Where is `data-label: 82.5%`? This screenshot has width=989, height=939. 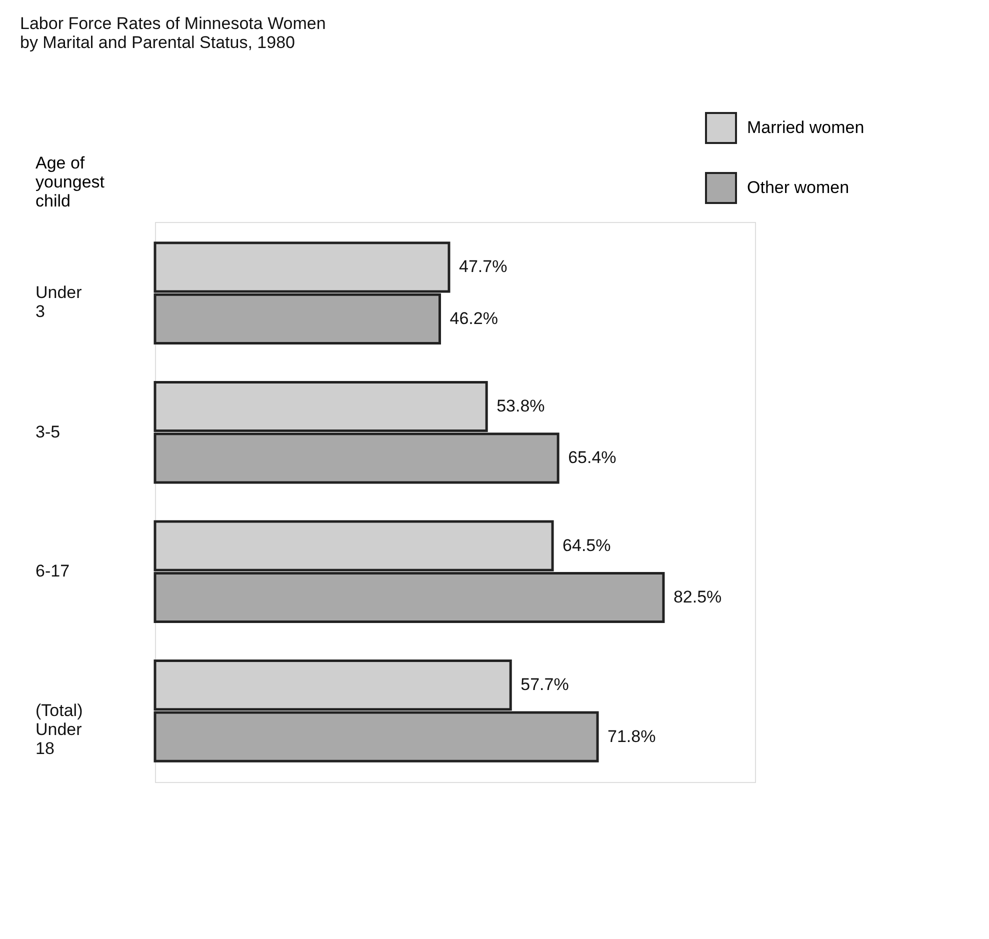
data-label: 82.5% is located at coordinates (697, 597).